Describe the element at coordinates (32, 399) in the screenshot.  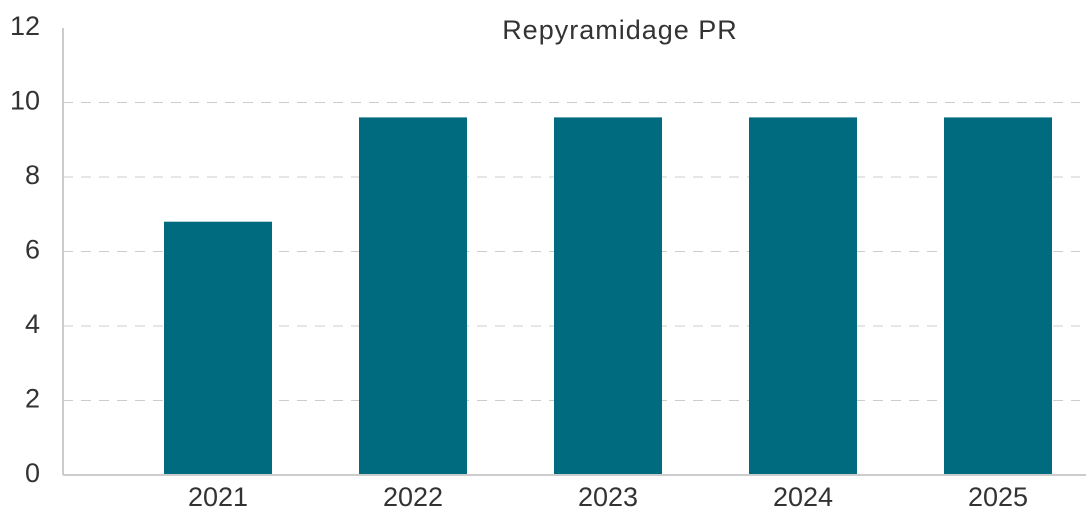
I see `y-tick-label: 2` at that location.